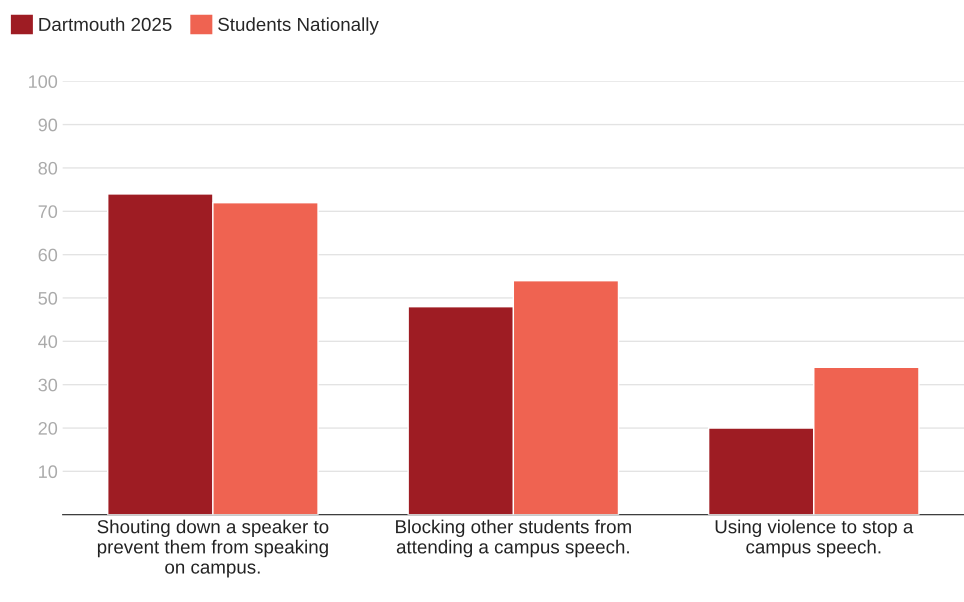 The image size is (964, 602). What do you see at coordinates (48, 428) in the screenshot?
I see `y-tick-label: 20` at bounding box center [48, 428].